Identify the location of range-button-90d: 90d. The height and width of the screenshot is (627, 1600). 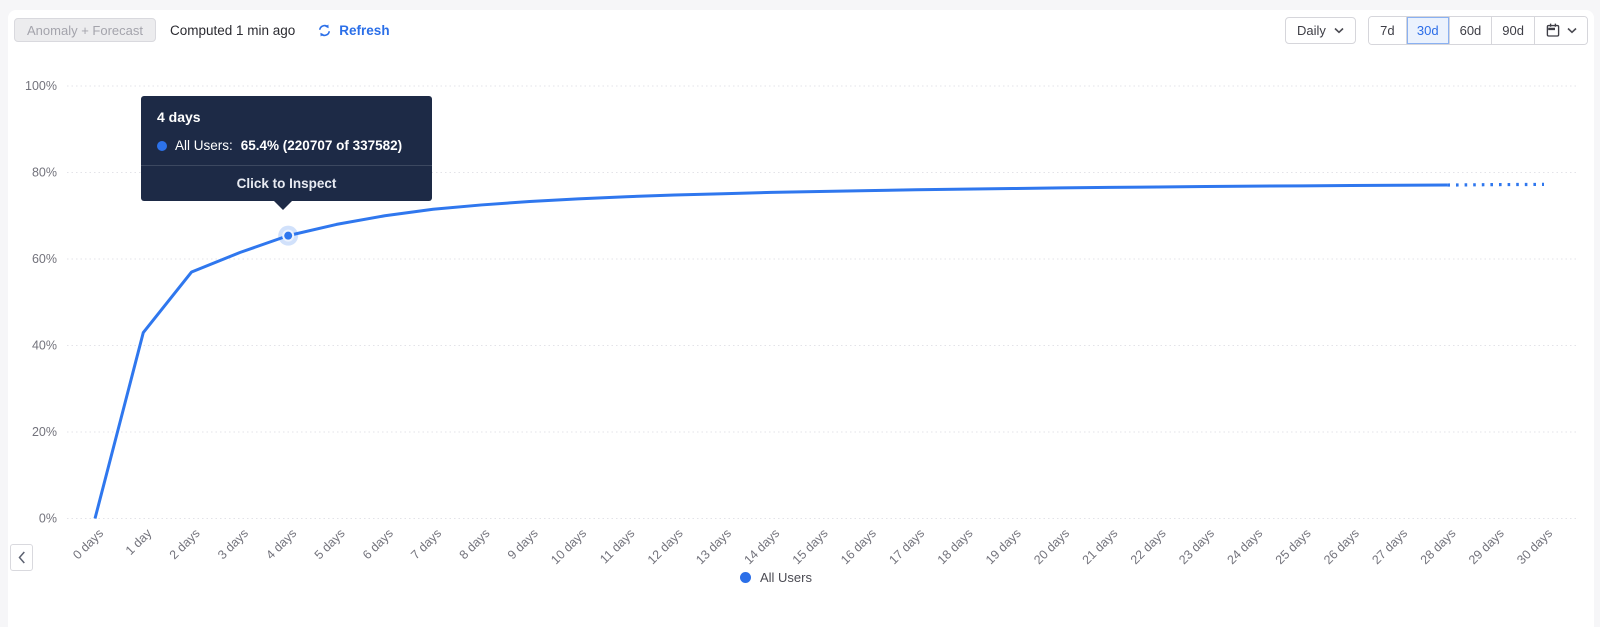
(1512, 30).